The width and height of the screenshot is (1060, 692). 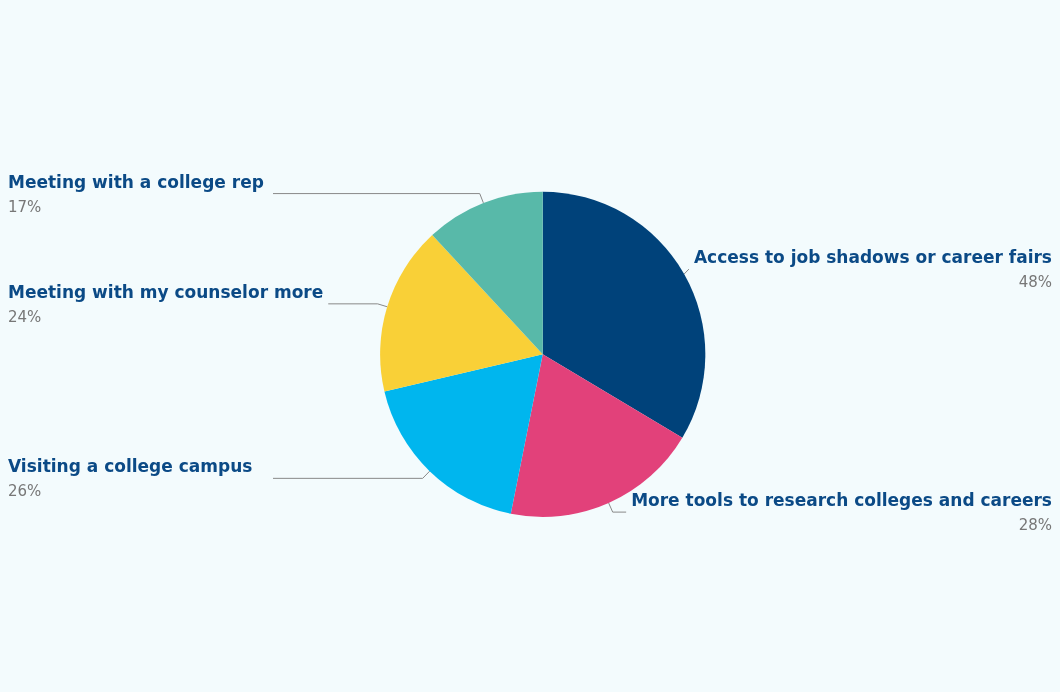 What do you see at coordinates (25, 316) in the screenshot?
I see `data-label: 24%` at bounding box center [25, 316].